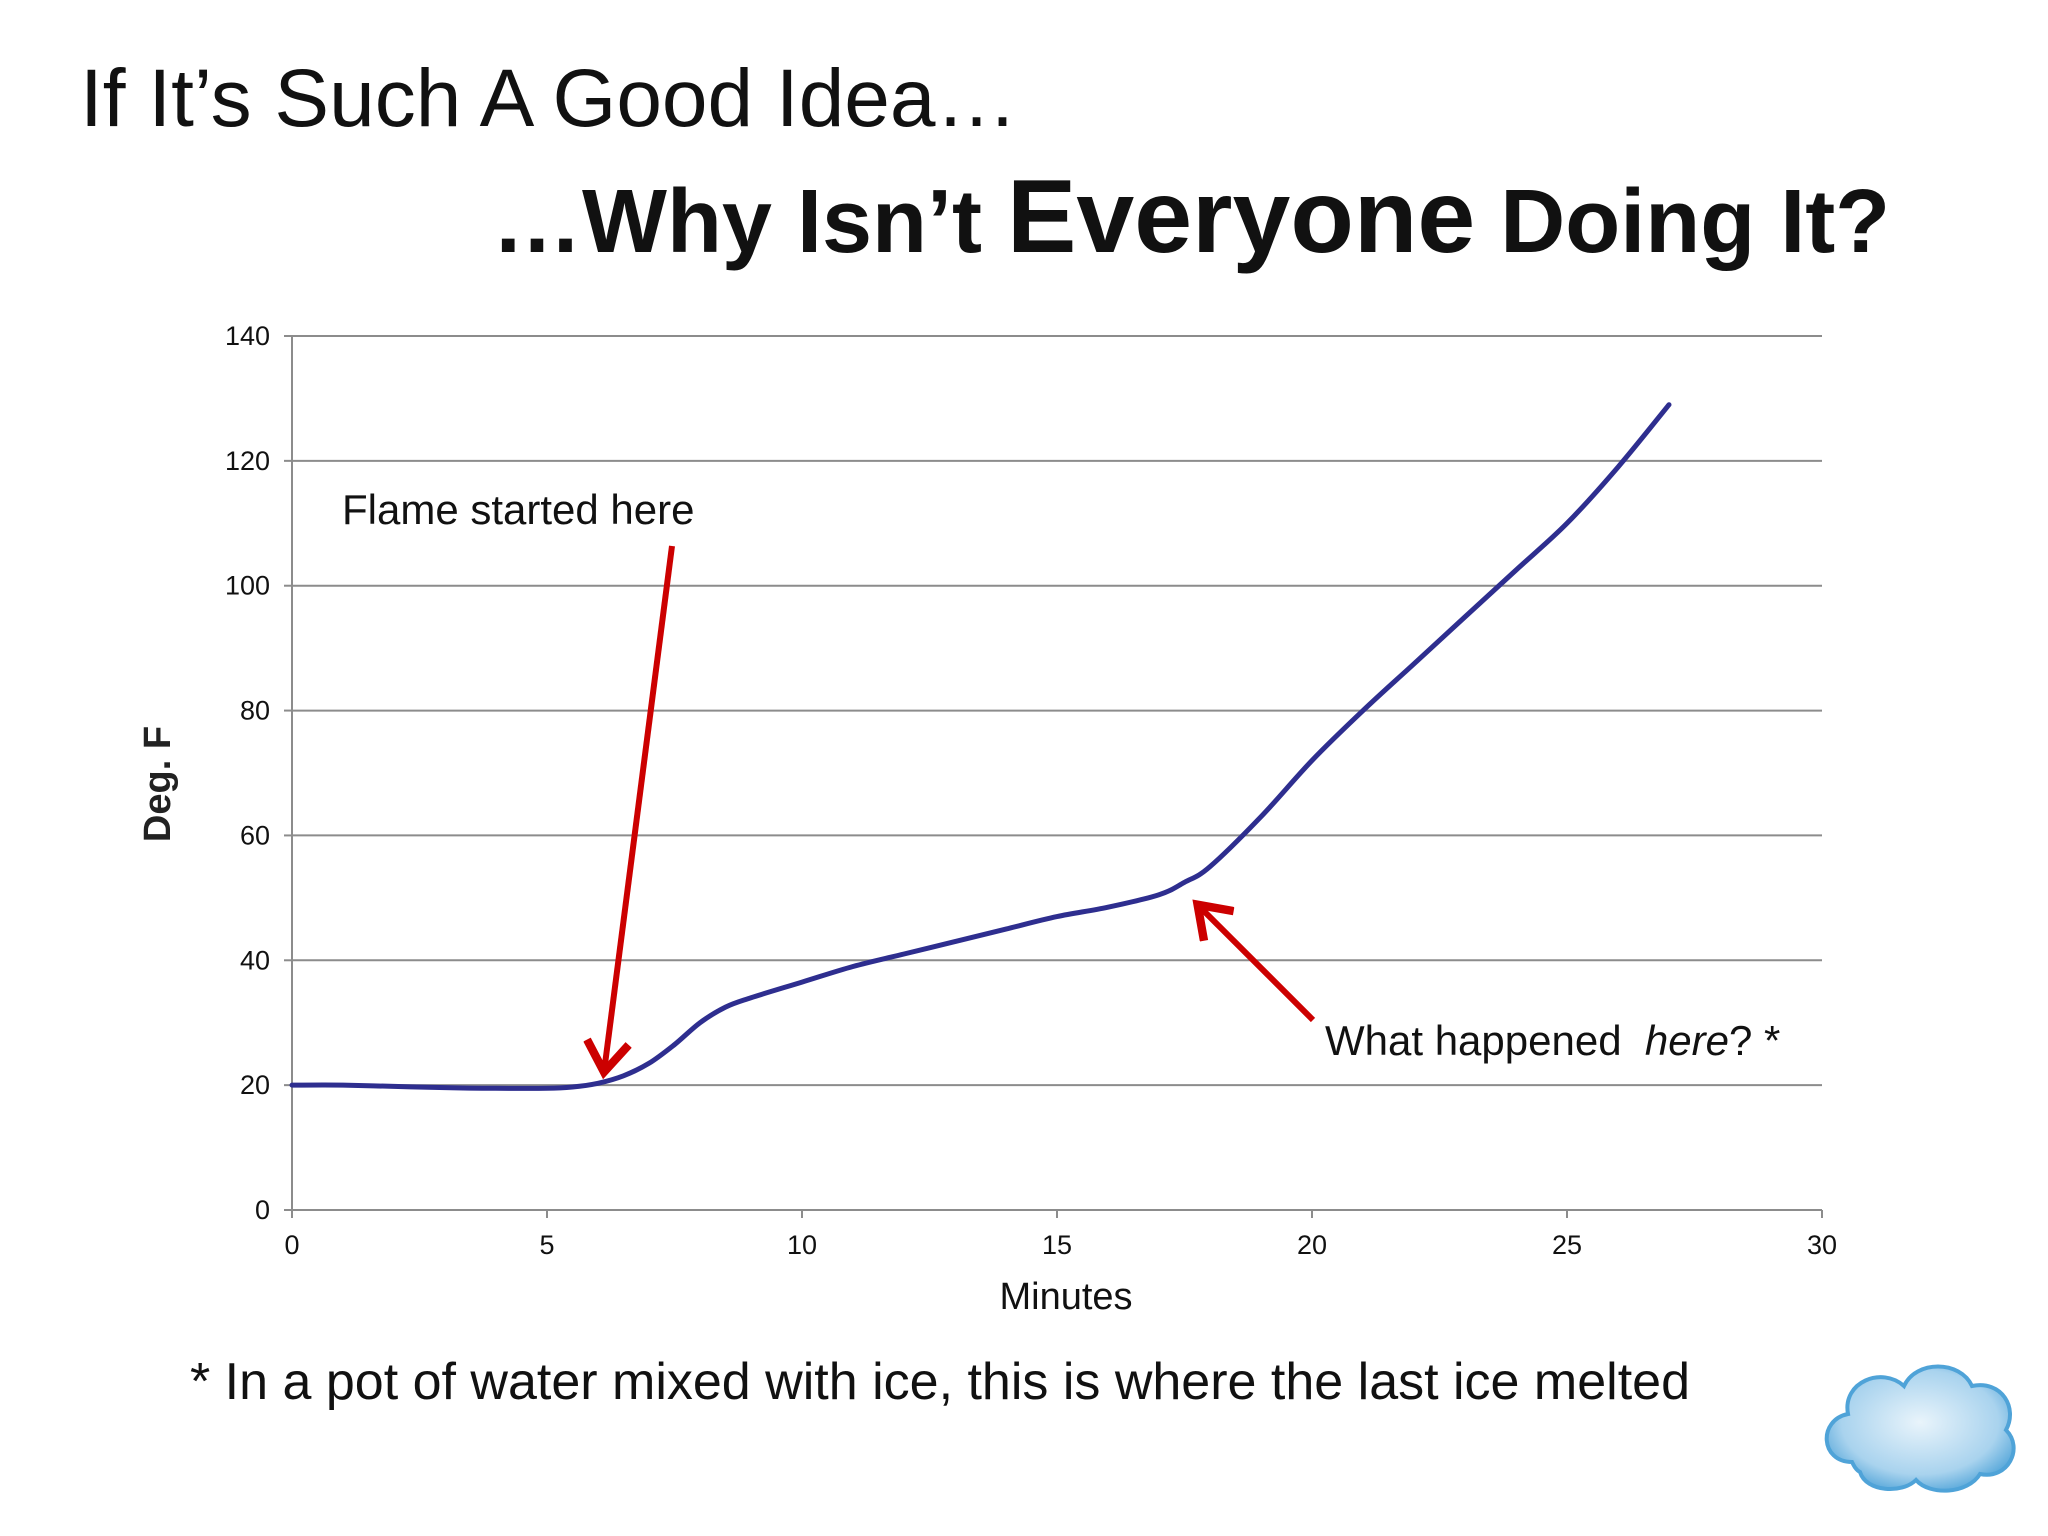 The width and height of the screenshot is (2048, 1536). Describe the element at coordinates (1754, 1040) in the screenshot. I see `annotation-what-happened-post: ? *` at that location.